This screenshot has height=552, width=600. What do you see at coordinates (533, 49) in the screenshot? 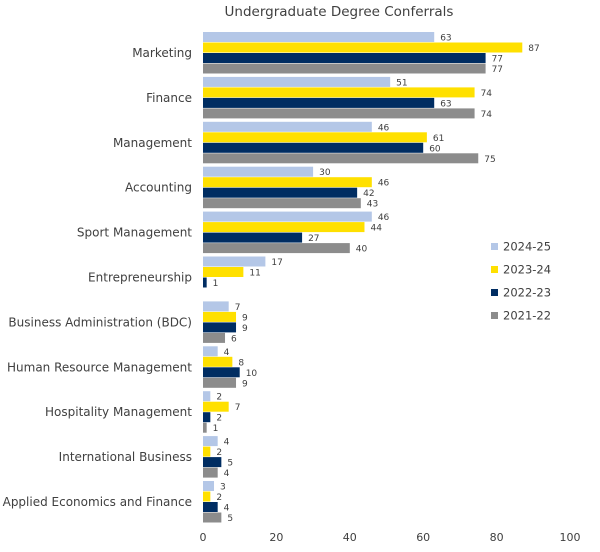
I see `data-label: 87` at bounding box center [533, 49].